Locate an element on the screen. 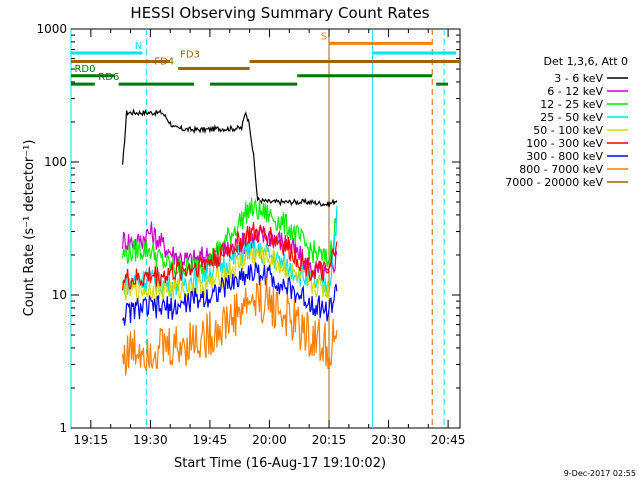  footer-timestamp: 9-Dec-2017 02:55 is located at coordinates (600, 473).